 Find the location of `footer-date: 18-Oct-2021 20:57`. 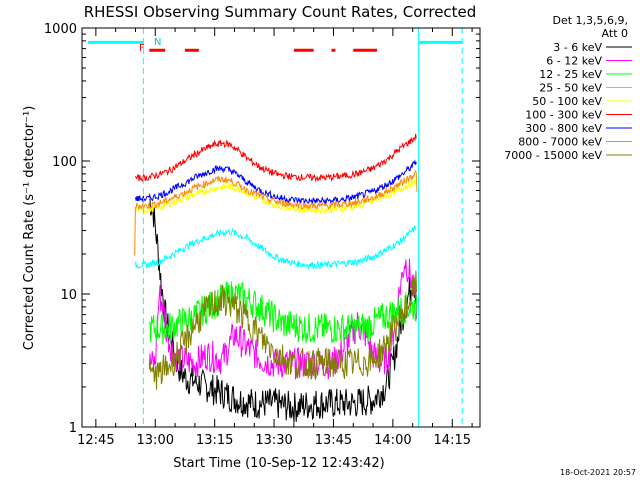

footer-date: 18-Oct-2021 20:57 is located at coordinates (598, 472).